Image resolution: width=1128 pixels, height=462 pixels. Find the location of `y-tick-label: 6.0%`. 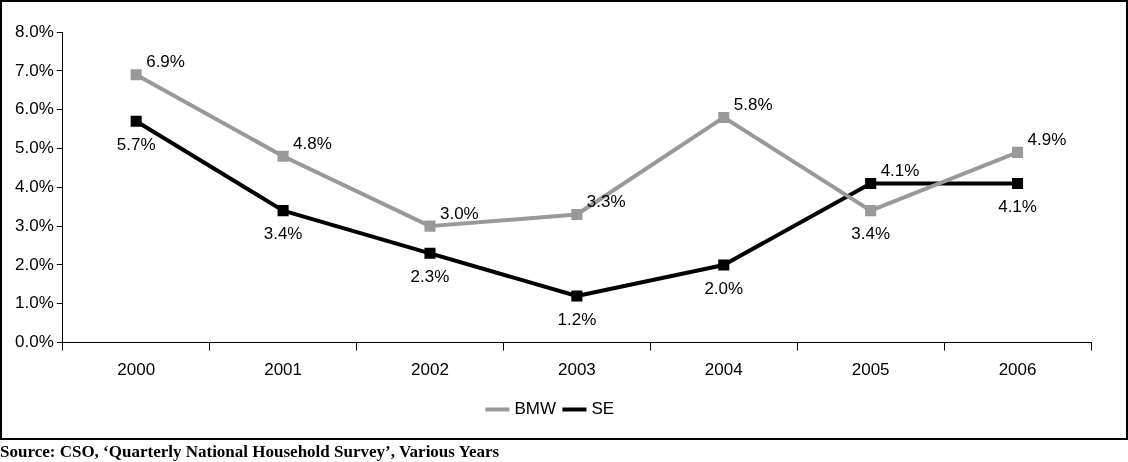

y-tick-label: 6.0% is located at coordinates (34, 109).